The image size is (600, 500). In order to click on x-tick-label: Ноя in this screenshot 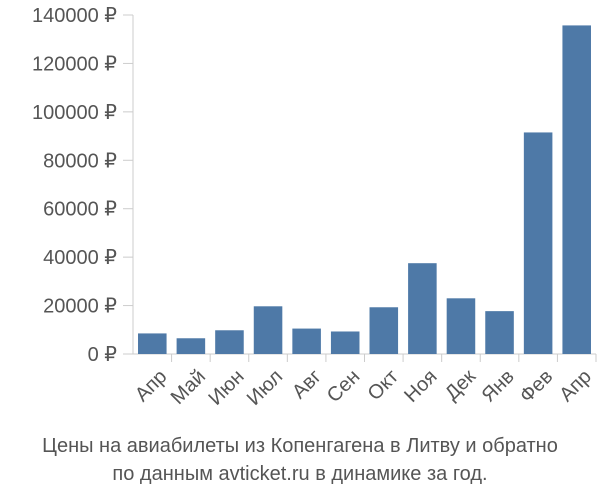, I will do `click(420, 386)`.